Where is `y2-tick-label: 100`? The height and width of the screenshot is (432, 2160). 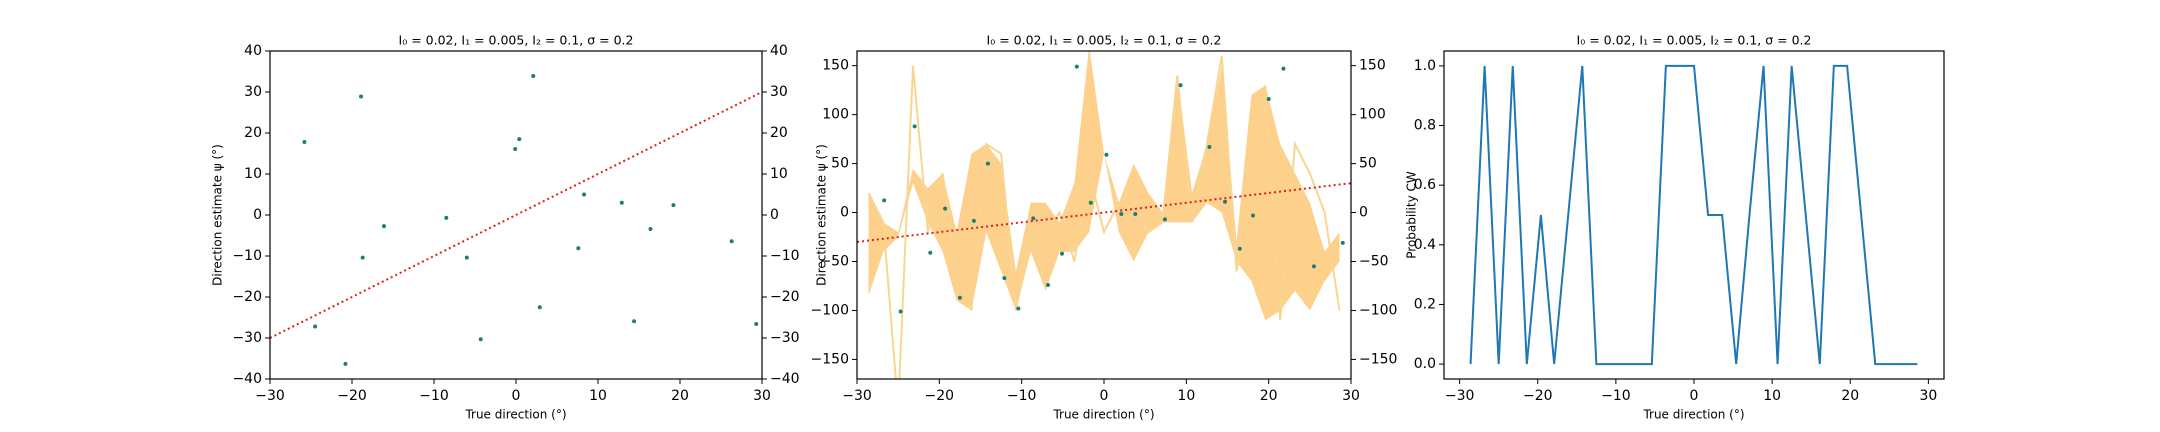 y2-tick-label: 100 is located at coordinates (1372, 115).